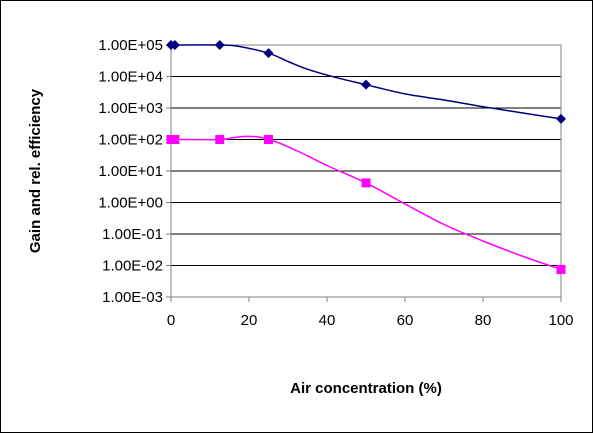 The image size is (593, 433). Describe the element at coordinates (171, 320) in the screenshot. I see `x-tick-label: 0` at that location.